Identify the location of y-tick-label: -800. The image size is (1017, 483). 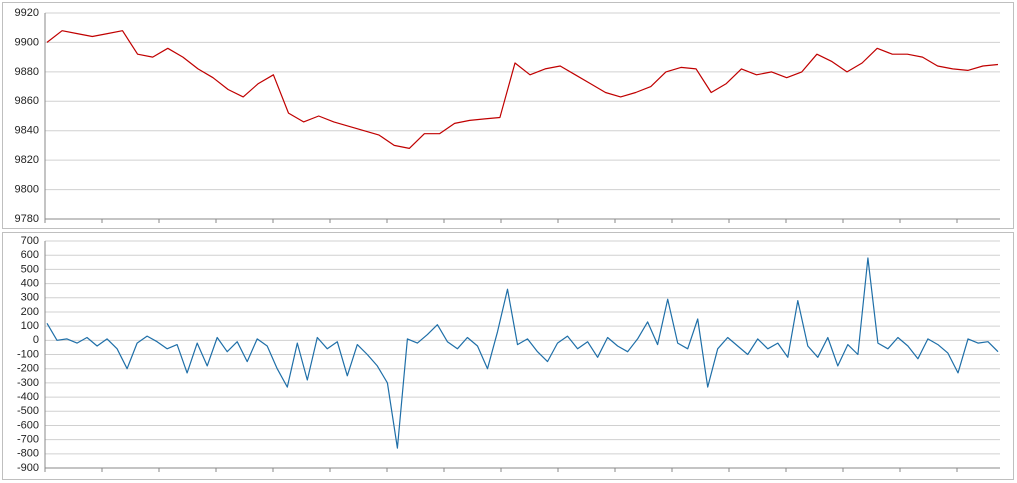
(28, 454).